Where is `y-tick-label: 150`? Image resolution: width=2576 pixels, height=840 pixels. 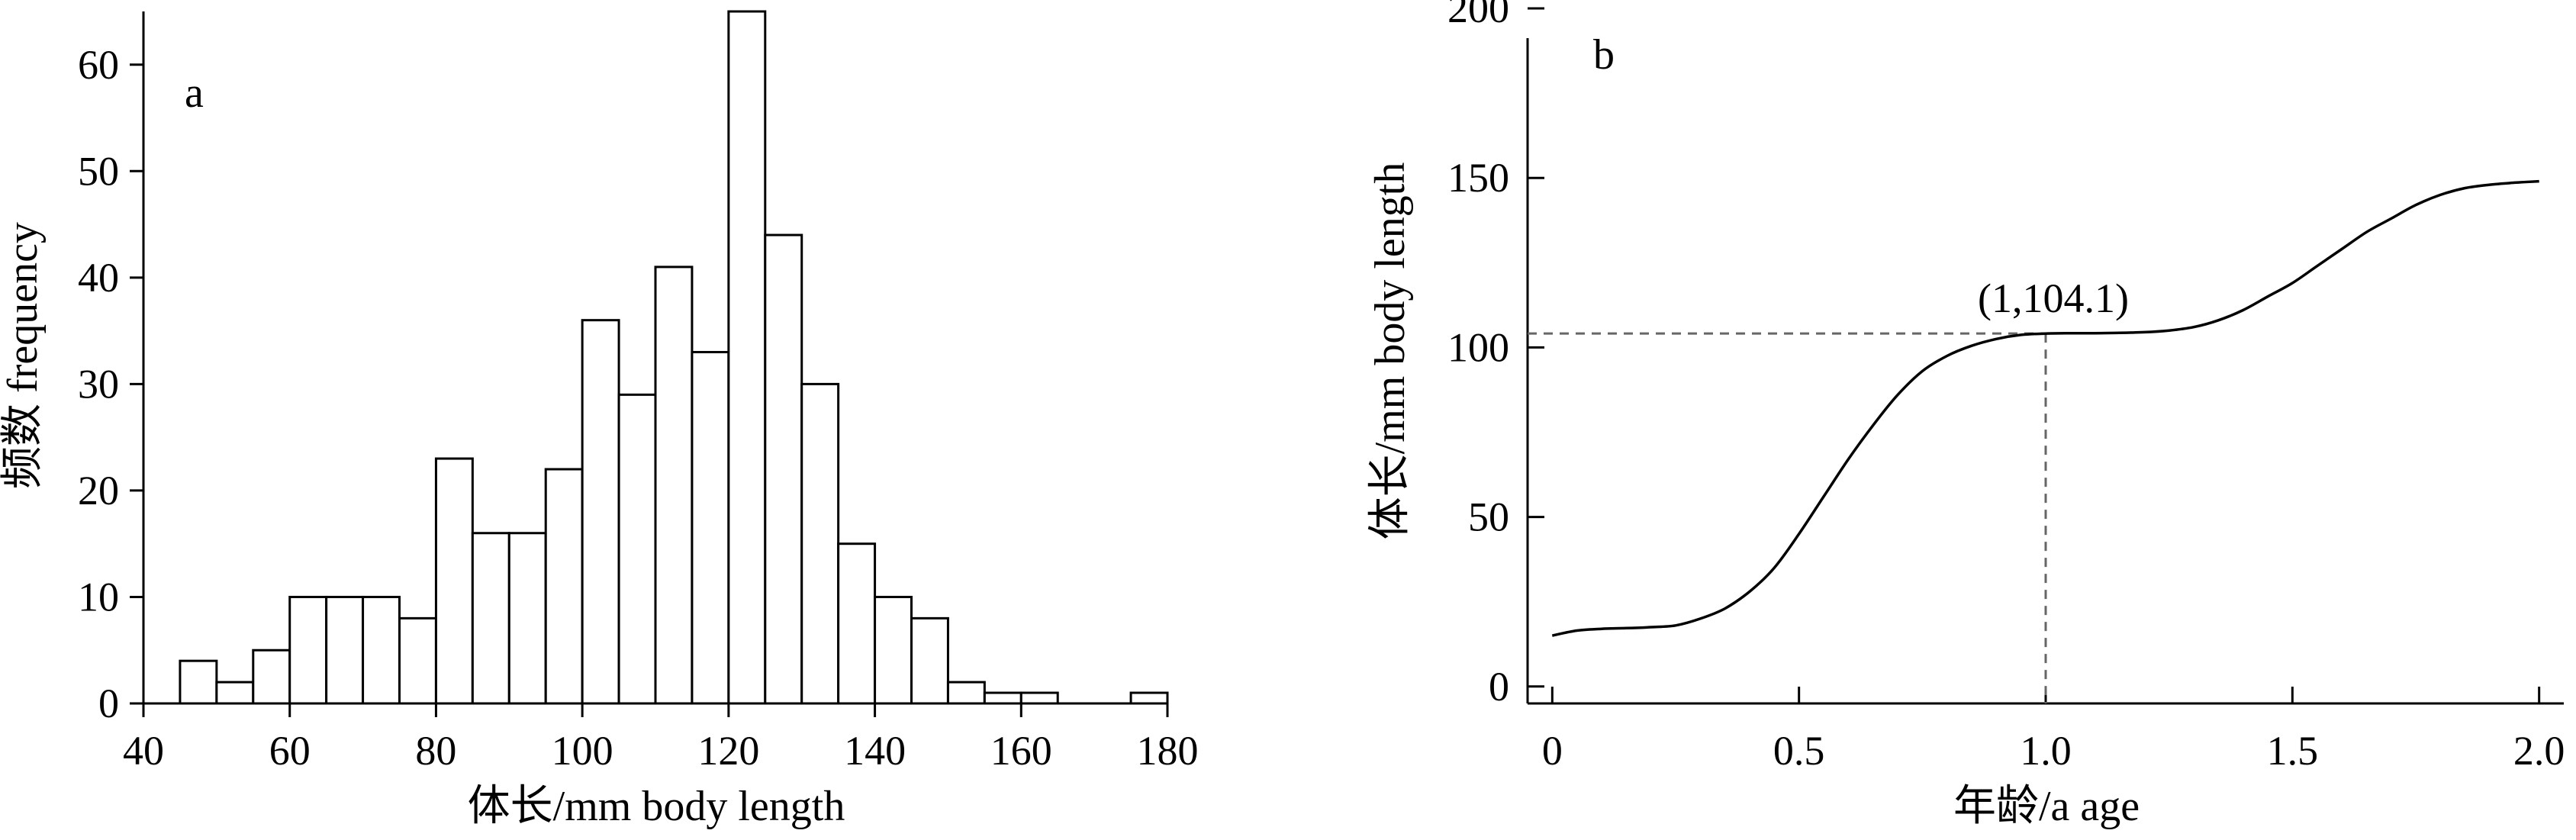 y-tick-label: 150 is located at coordinates (1478, 178).